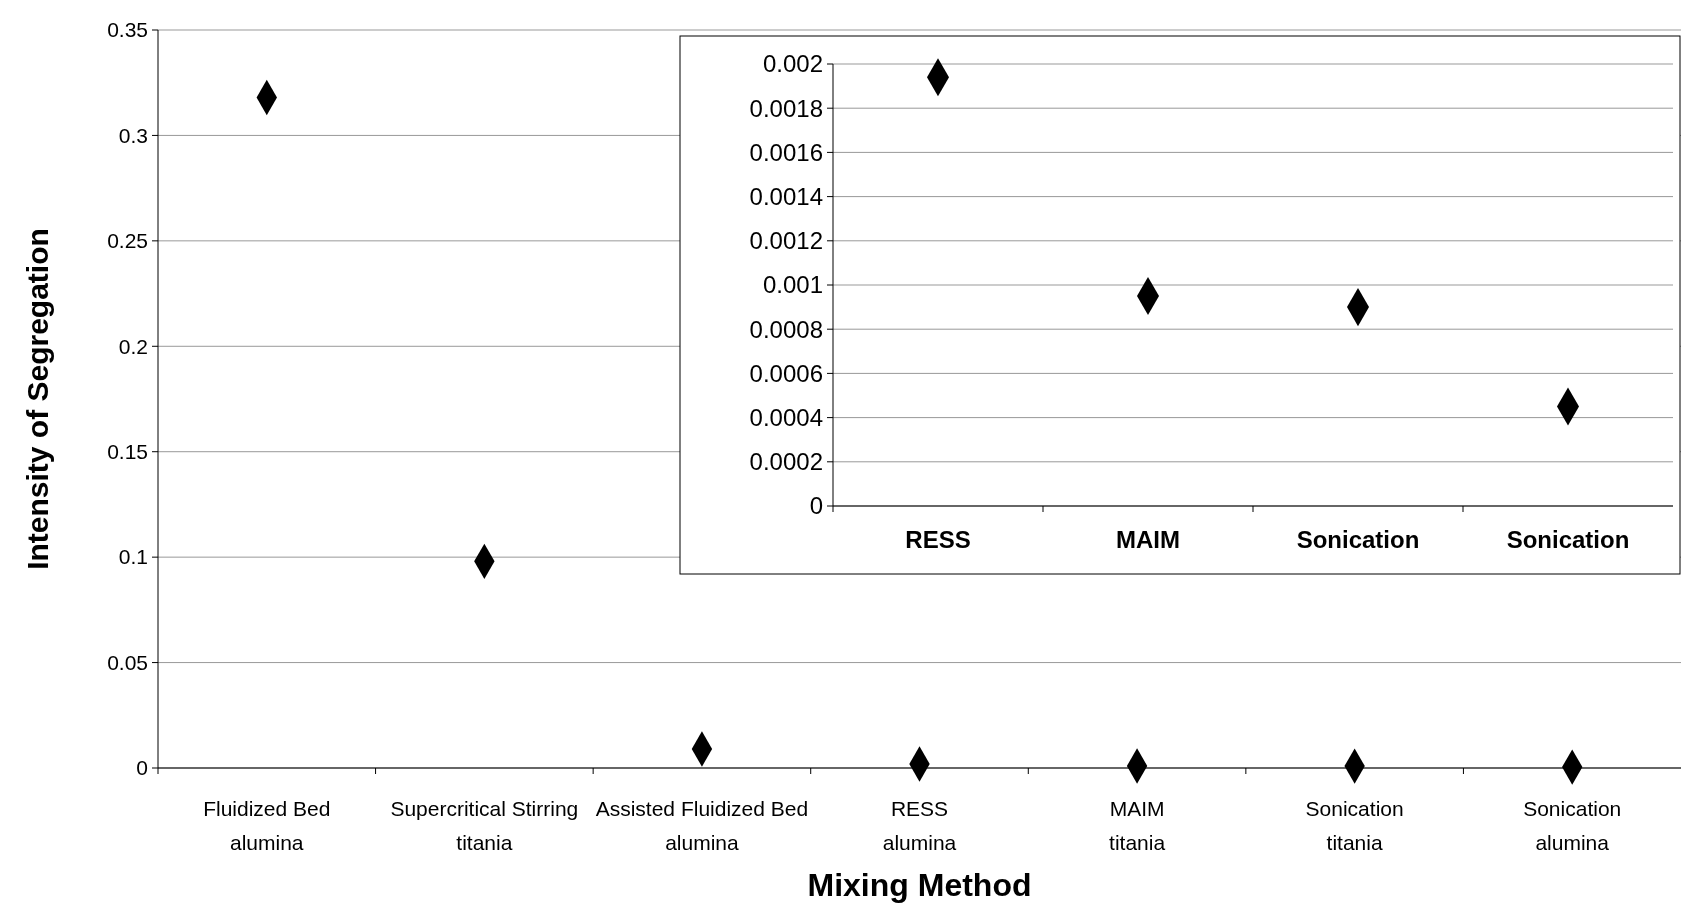 This screenshot has width=1689, height=923. I want to click on x-tick-label: Sonication titania, so click(1354, 825).